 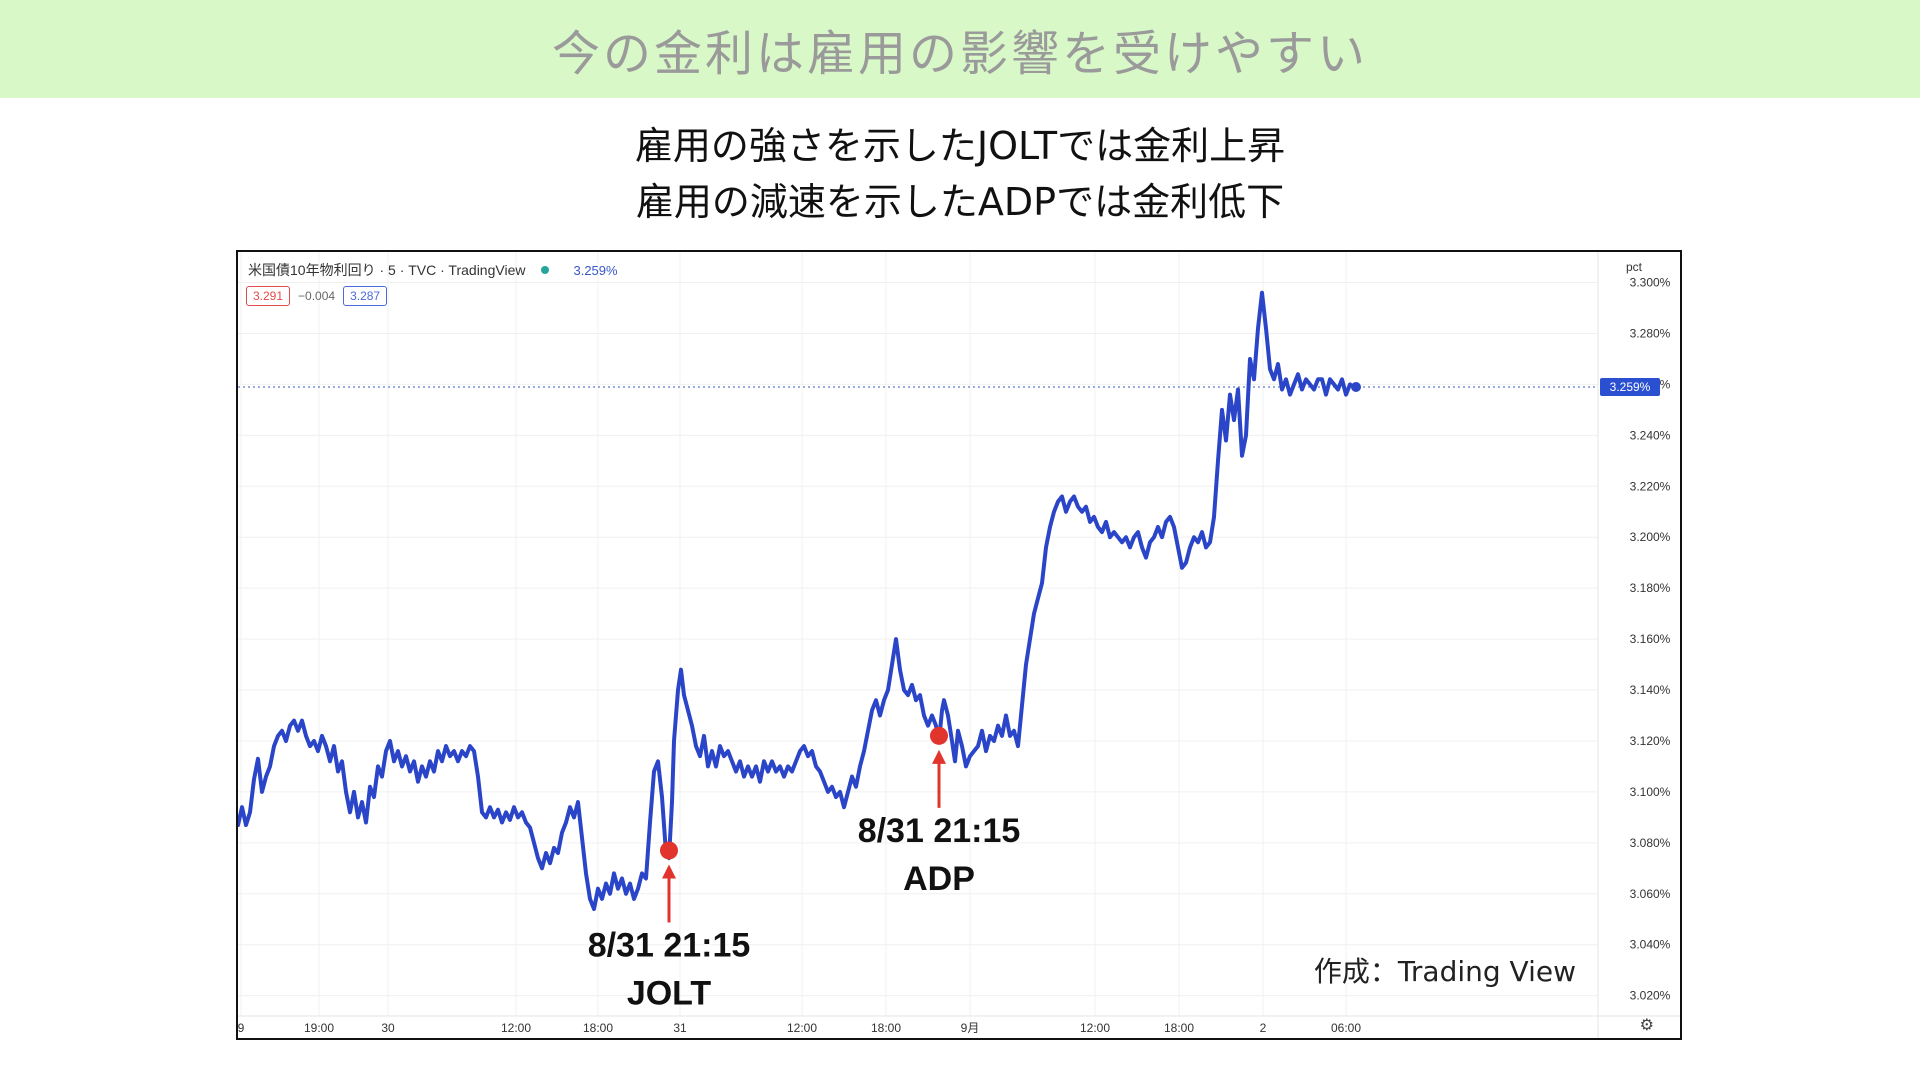 What do you see at coordinates (1646, 1024) in the screenshot?
I see `gear-icon: ⚙` at bounding box center [1646, 1024].